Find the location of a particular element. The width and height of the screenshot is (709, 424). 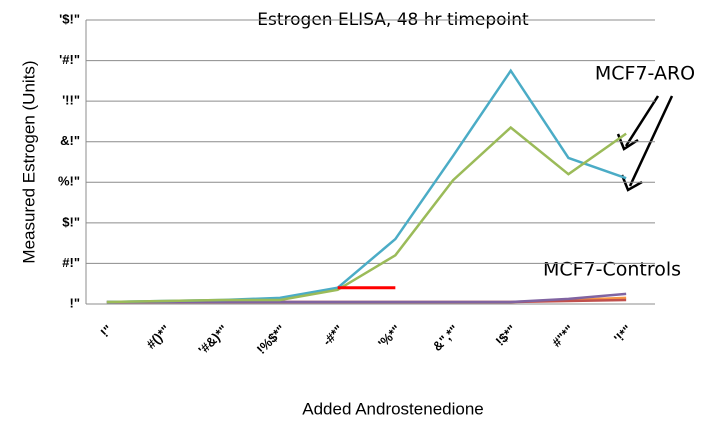

y-tick-label: '#!" is located at coordinates (69, 59).